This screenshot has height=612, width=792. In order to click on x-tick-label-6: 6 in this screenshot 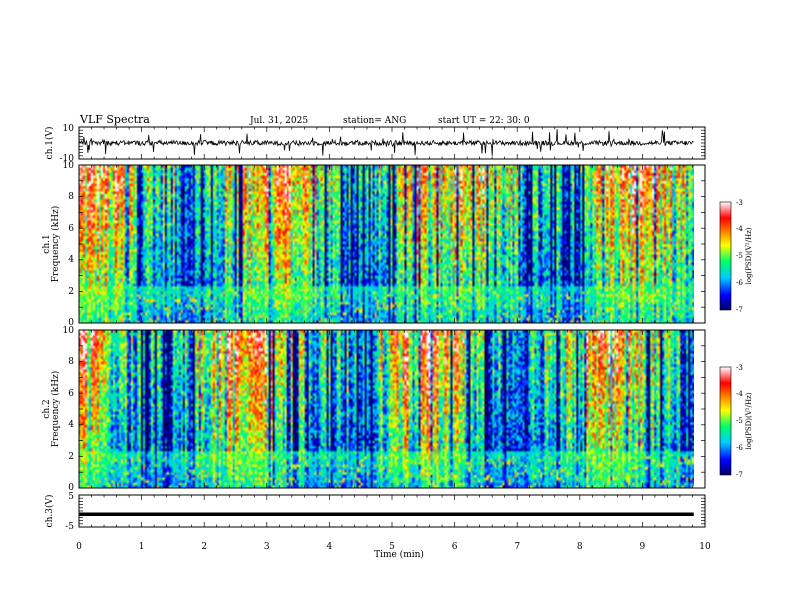, I will do `click(455, 547)`.